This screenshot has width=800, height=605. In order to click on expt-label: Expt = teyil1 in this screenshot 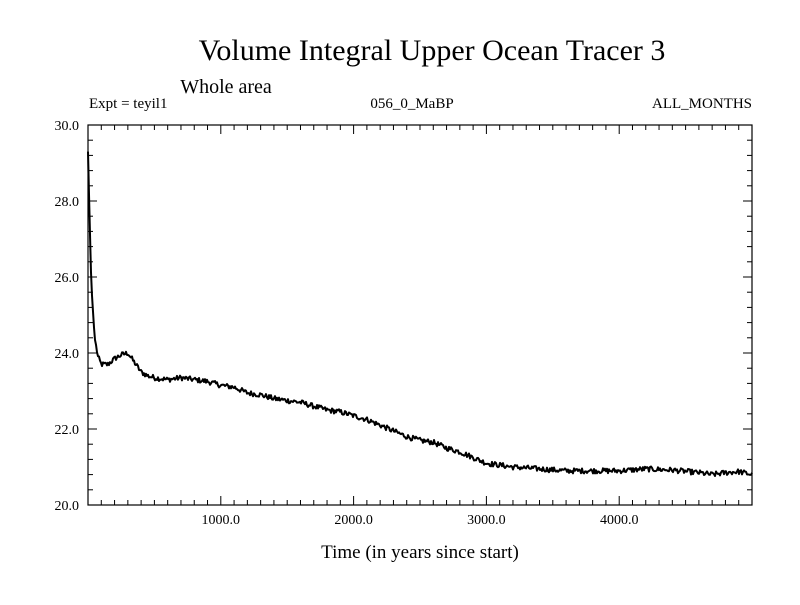, I will do `click(128, 104)`.